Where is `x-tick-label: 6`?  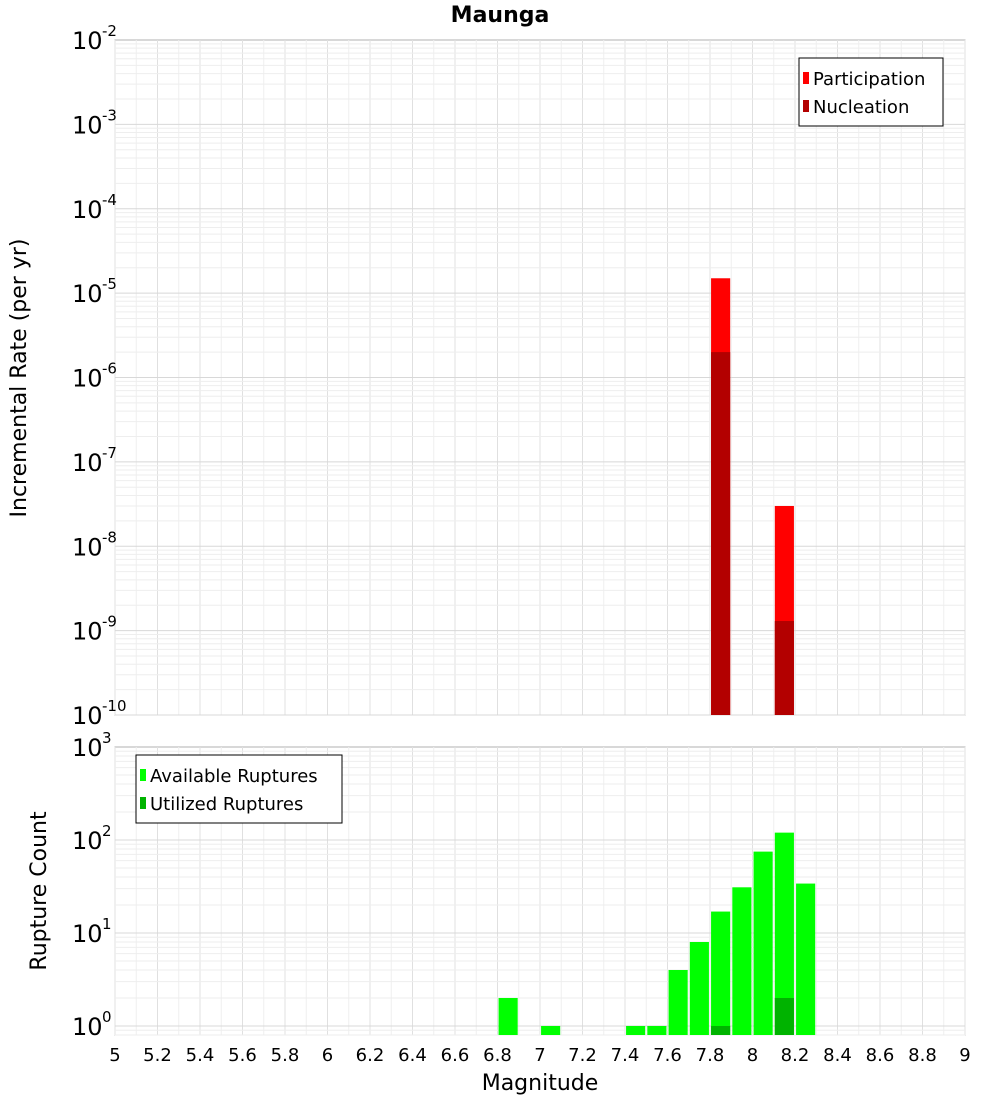 x-tick-label: 6 is located at coordinates (327, 1055).